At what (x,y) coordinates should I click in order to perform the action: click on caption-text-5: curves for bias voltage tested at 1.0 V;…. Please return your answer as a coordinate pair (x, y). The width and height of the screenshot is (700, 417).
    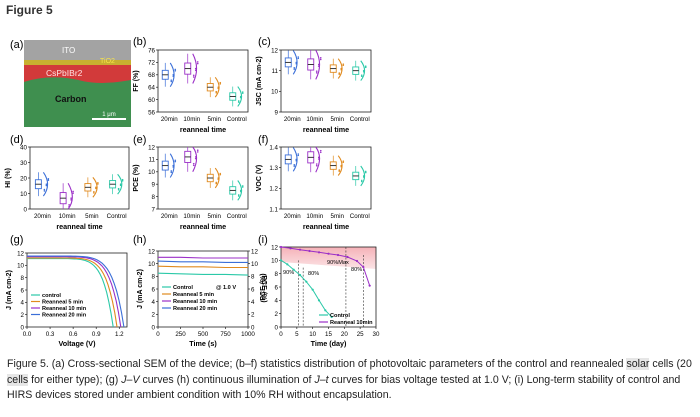
    Looking at the image, I should click on (344, 387).